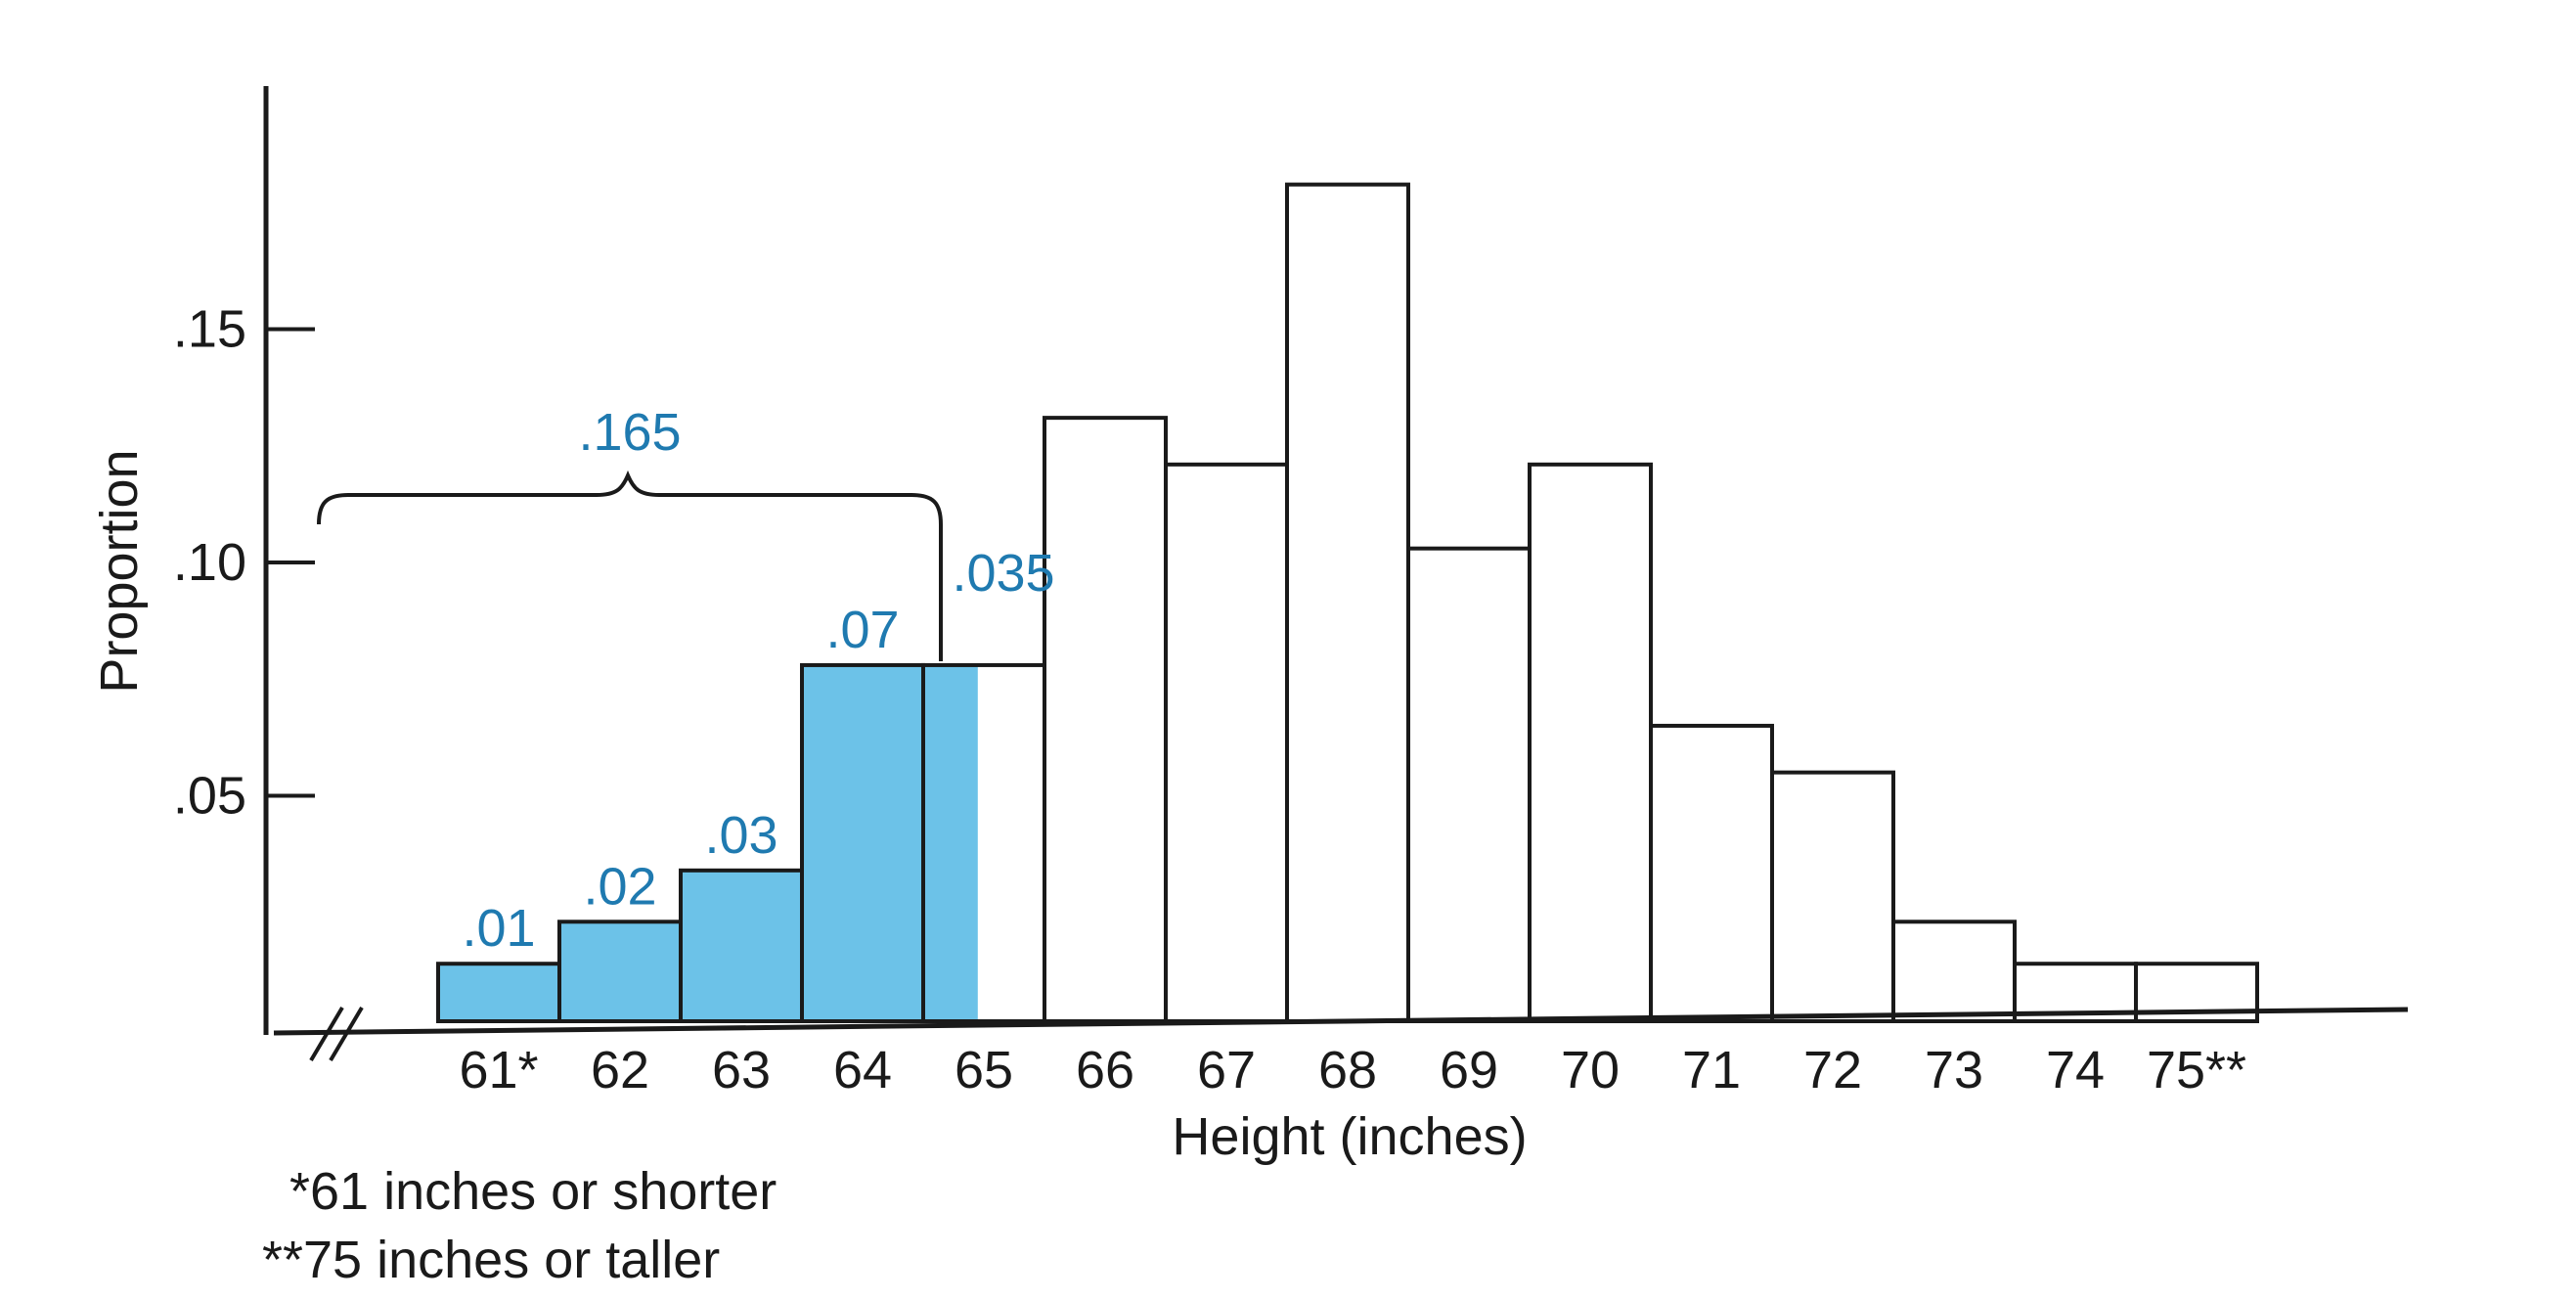  What do you see at coordinates (1590, 1070) in the screenshot?
I see `x-tick-label-70: 70` at bounding box center [1590, 1070].